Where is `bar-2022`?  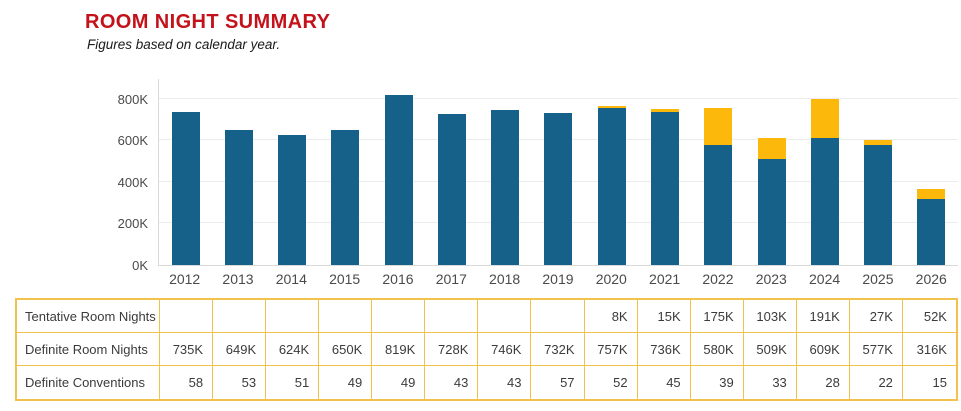 bar-2022 is located at coordinates (718, 186).